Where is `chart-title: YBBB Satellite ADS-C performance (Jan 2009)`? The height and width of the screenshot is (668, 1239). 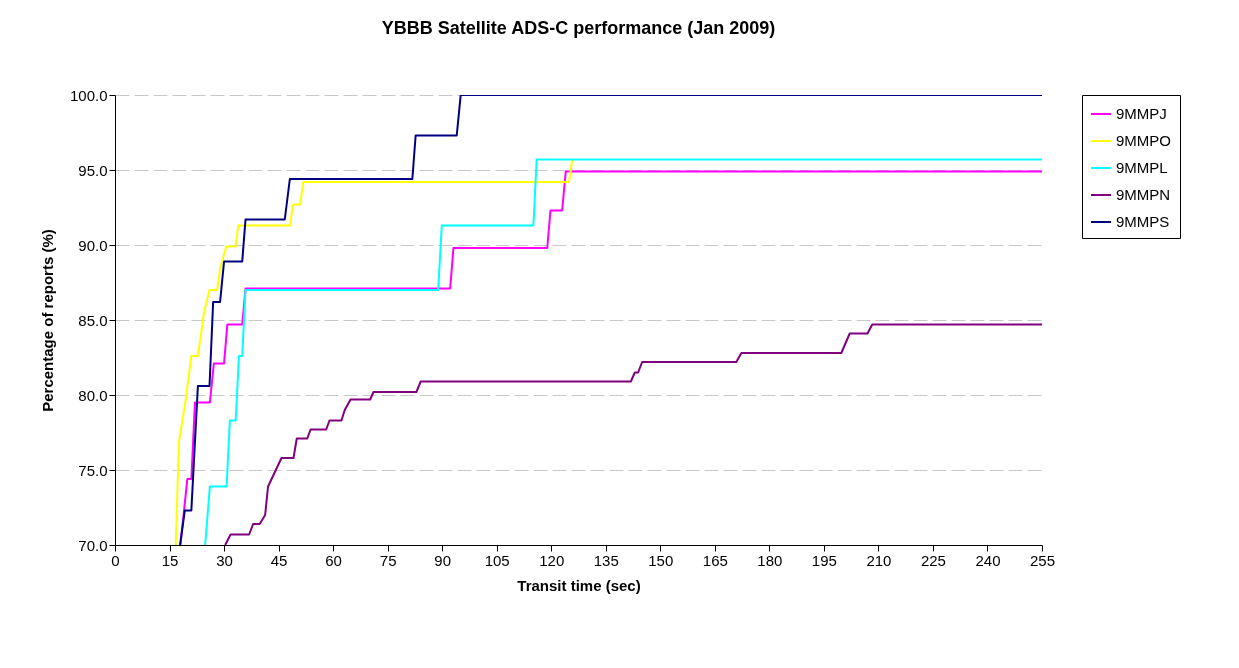
chart-title: YBBB Satellite ADS-C performance (Jan 2009) is located at coordinates (578, 28).